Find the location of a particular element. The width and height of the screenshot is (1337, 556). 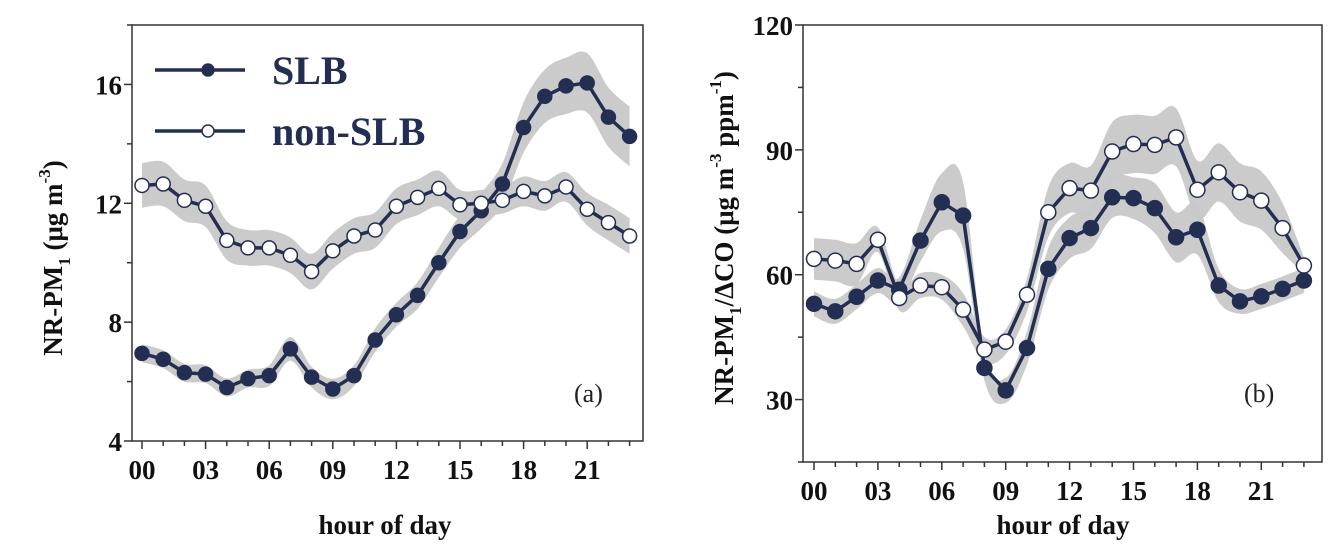

panel-b-ylabel-sup2: -1 is located at coordinates (715, 87).